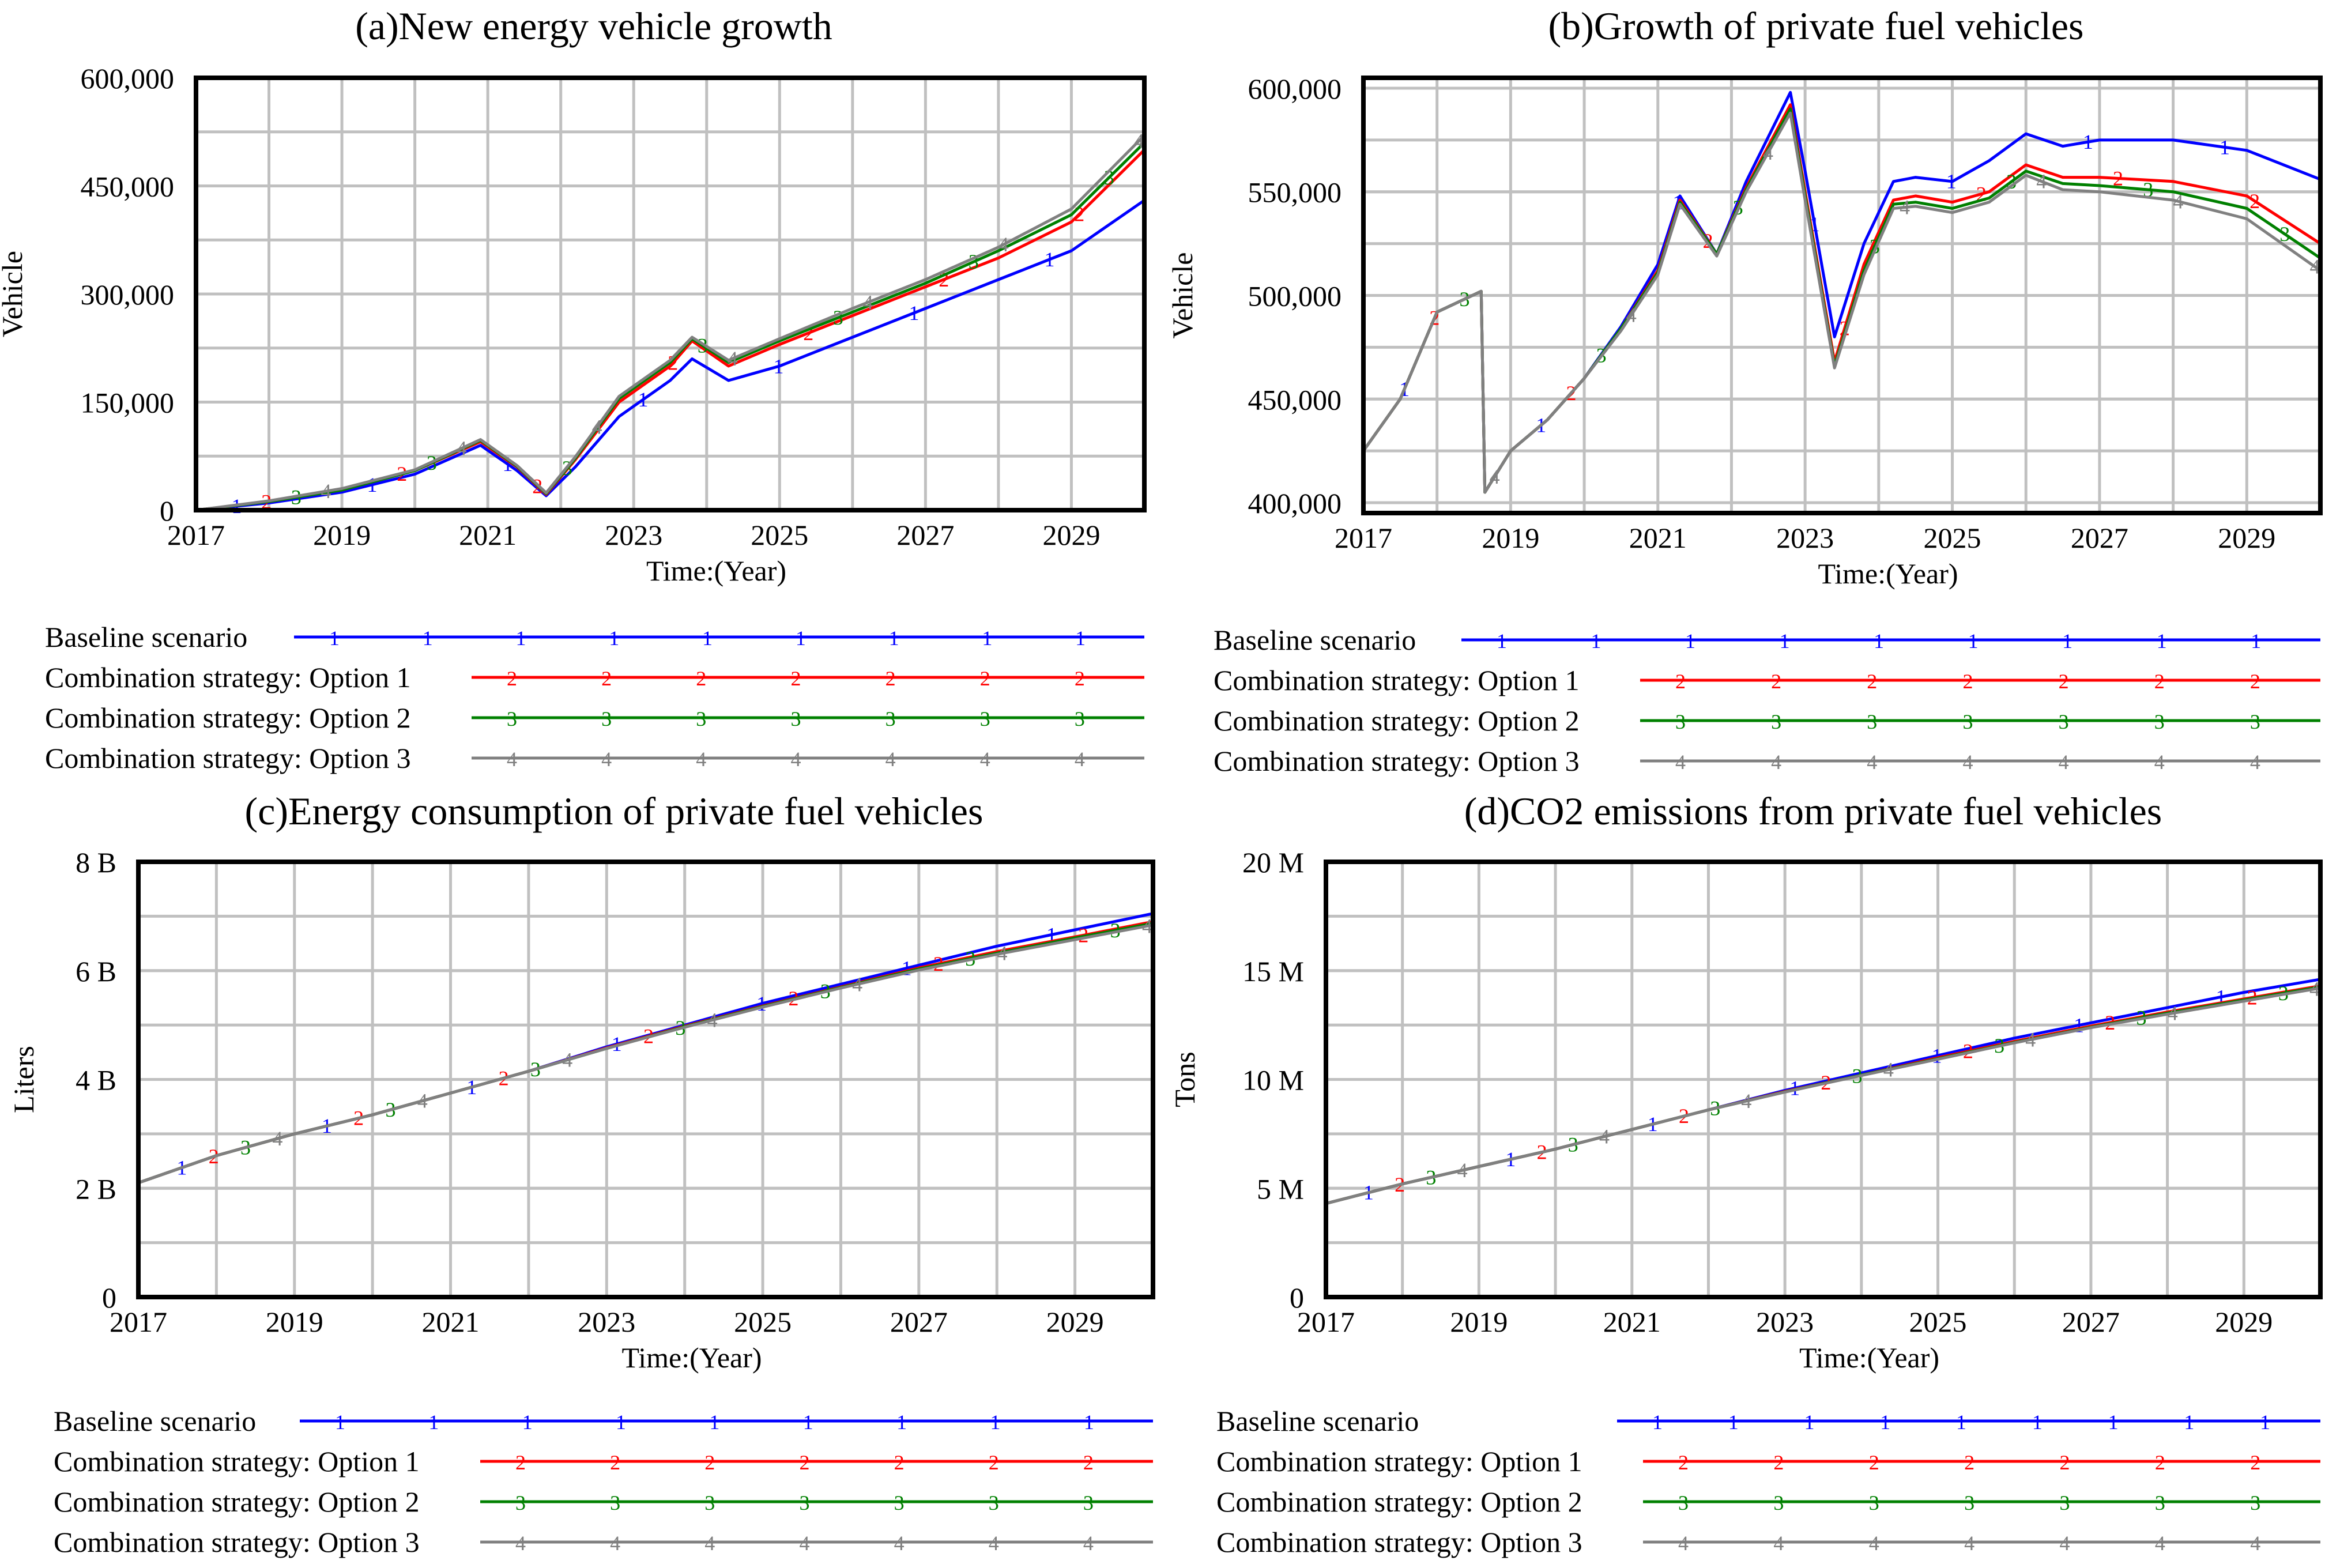  What do you see at coordinates (96, 1080) in the screenshot?
I see `y-tick-label: 4 B` at bounding box center [96, 1080].